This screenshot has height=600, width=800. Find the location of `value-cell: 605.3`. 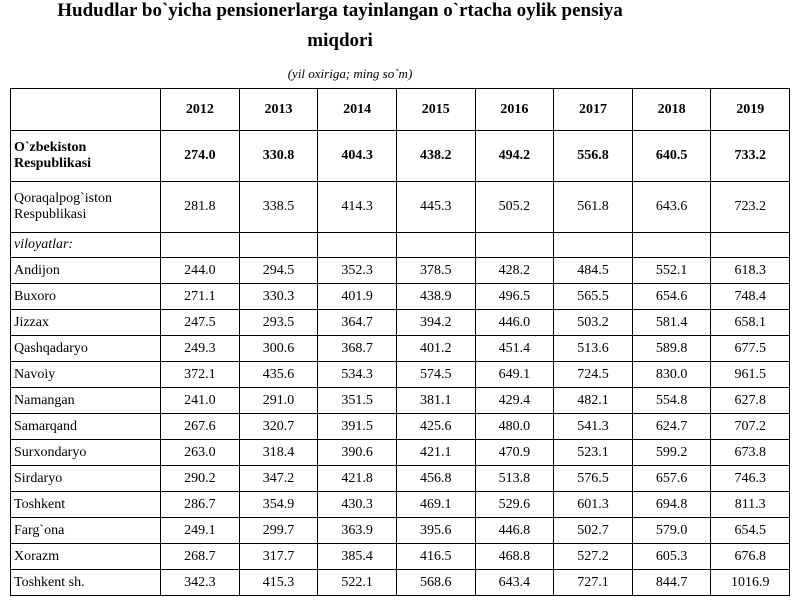

value-cell: 605.3 is located at coordinates (671, 556).